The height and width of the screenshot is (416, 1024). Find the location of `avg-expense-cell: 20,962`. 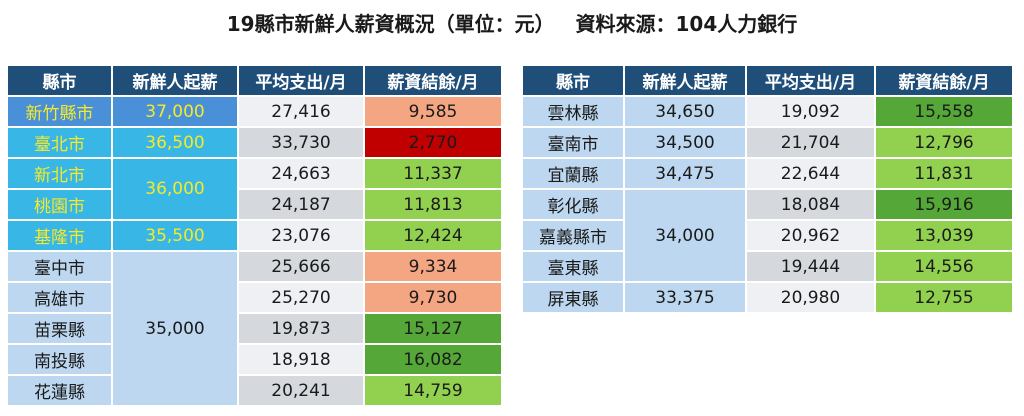

avg-expense-cell: 20,962 is located at coordinates (810, 235).